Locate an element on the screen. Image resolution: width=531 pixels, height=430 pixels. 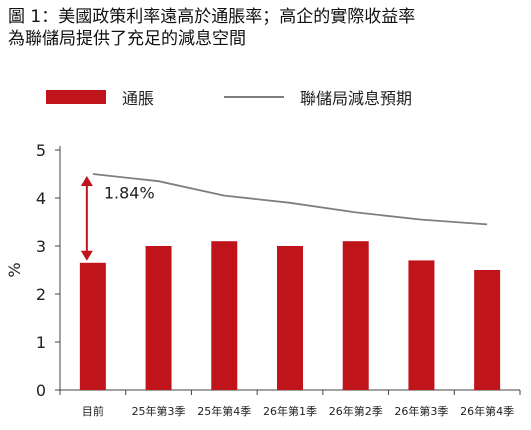
chart-title: 圖 1：美國政策利率遠高於通脹率；高企的實際收益率 為聯儲局提供了充足的減息空間 is located at coordinates (268, 28).